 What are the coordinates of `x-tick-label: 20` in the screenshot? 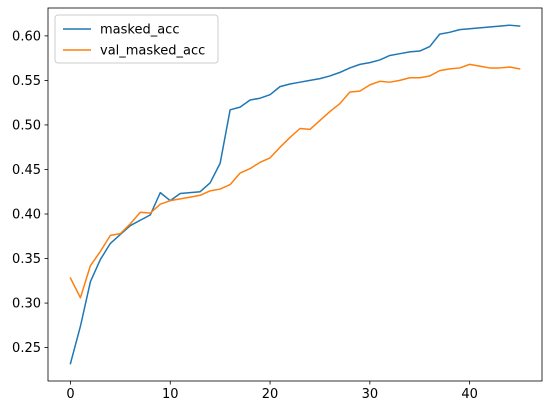 It's located at (270, 394).